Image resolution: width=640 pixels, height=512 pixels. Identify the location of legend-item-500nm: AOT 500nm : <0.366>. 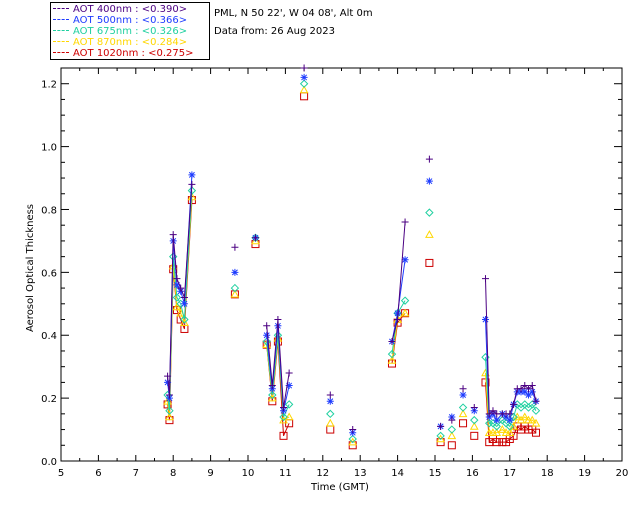
(120, 21).